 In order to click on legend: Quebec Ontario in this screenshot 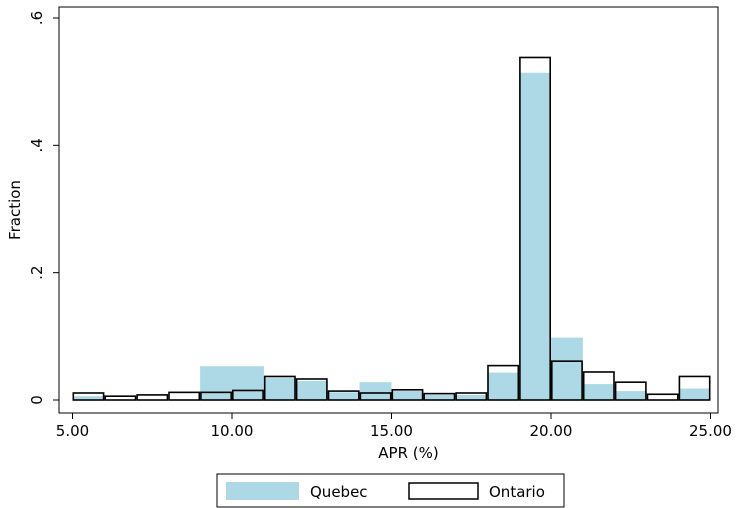, I will do `click(390, 490)`.